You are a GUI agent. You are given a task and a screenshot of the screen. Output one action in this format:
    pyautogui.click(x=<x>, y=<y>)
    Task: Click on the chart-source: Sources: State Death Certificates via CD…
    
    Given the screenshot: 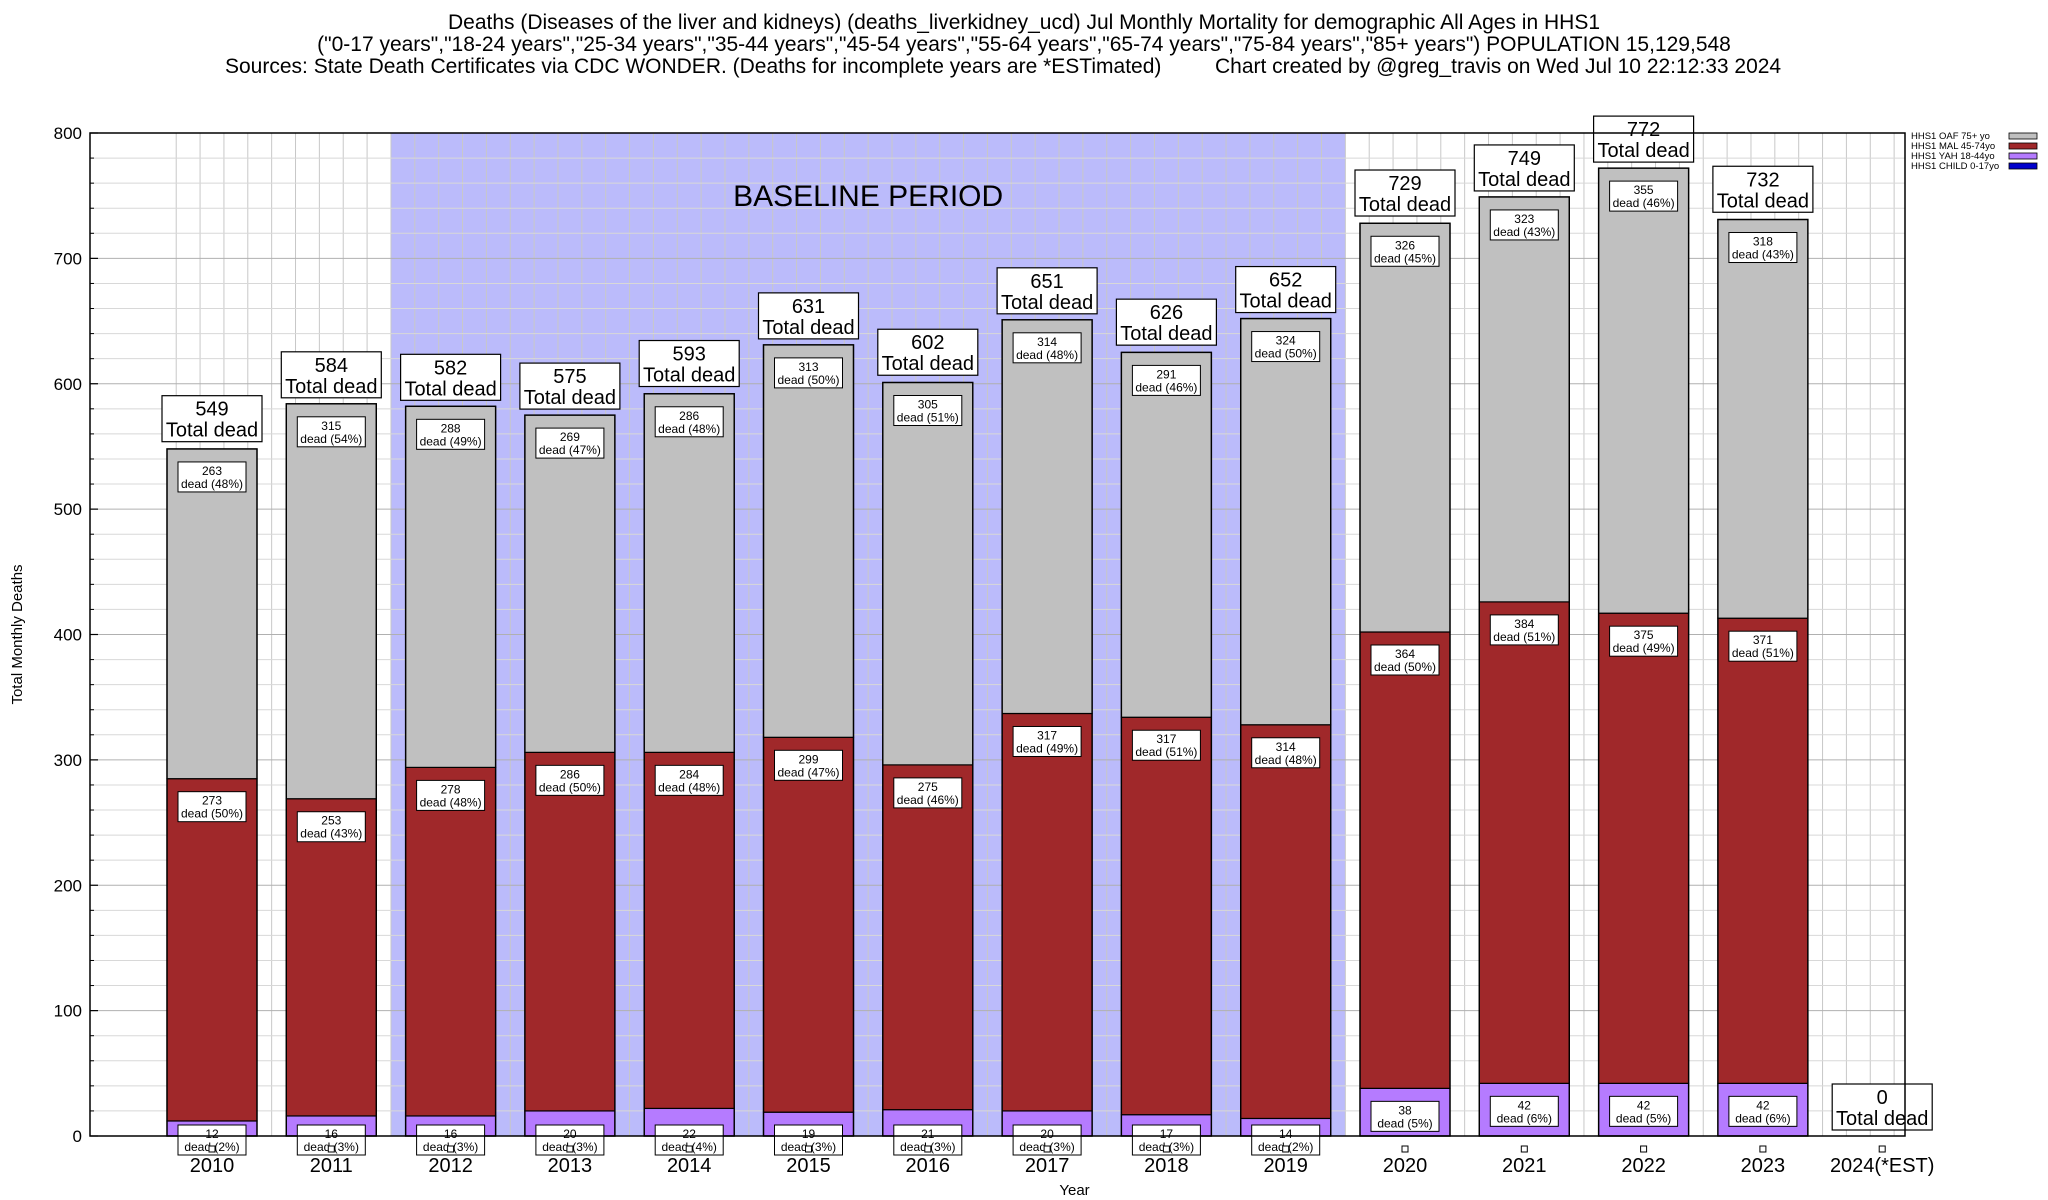 What is the action you would take?
    pyautogui.click(x=693, y=66)
    